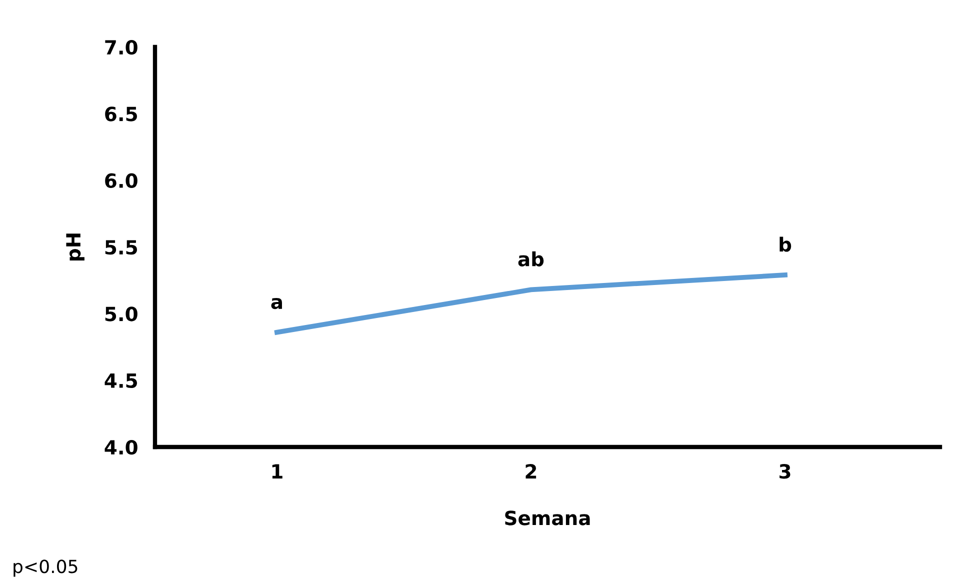 The width and height of the screenshot is (977, 582). Describe the element at coordinates (121, 314) in the screenshot. I see `y-tick-label: 5.0` at that location.